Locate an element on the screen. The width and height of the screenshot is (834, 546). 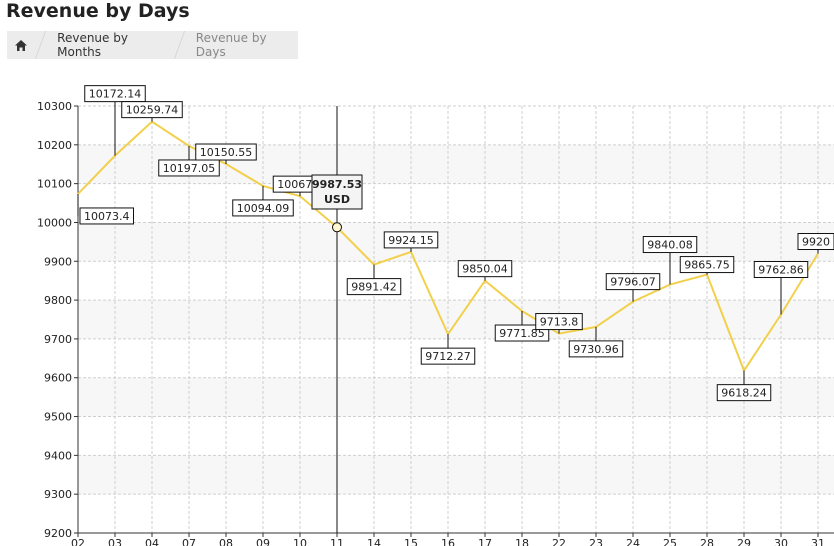
y-tick-label: 9700 is located at coordinates (58, 339).